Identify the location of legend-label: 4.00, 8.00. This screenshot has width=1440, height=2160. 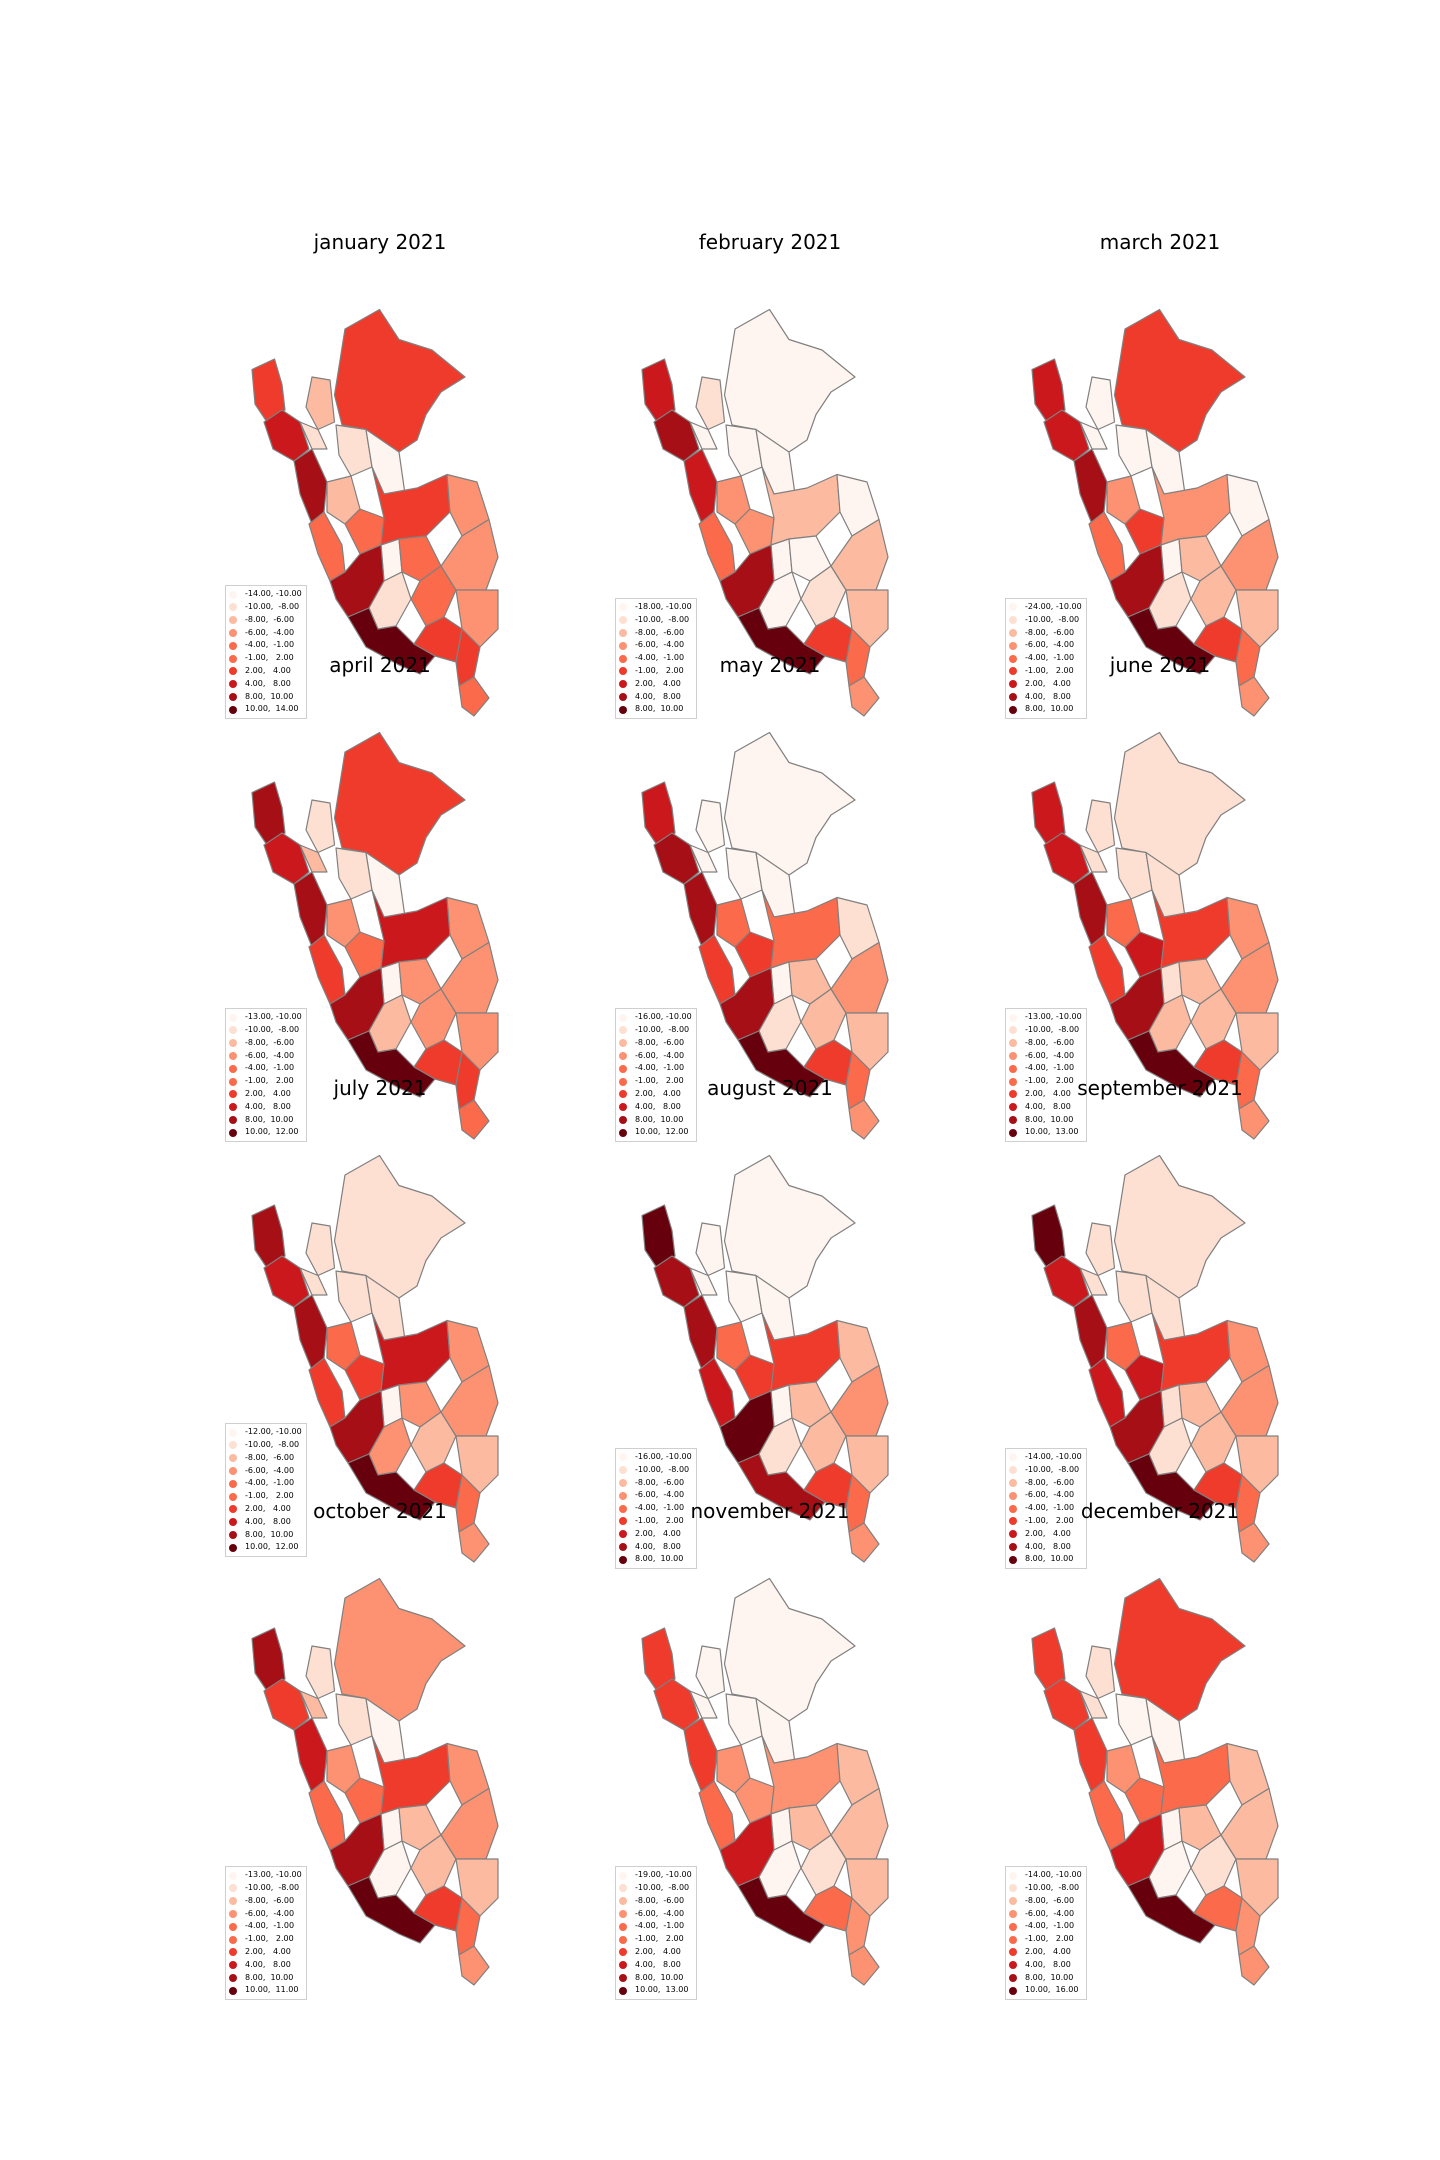
(658, 696).